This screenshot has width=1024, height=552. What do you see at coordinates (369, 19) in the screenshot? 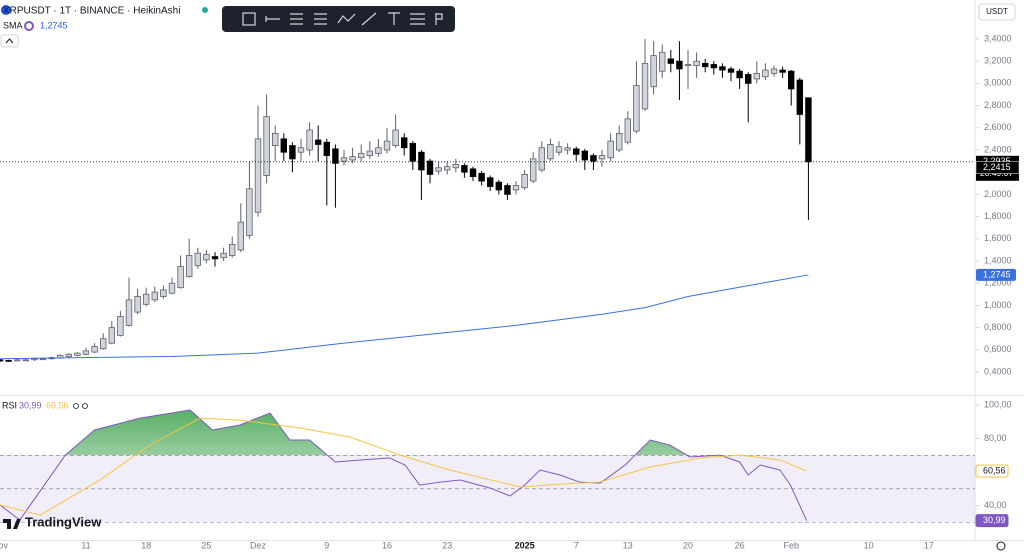
I see `tool-line` at bounding box center [369, 19].